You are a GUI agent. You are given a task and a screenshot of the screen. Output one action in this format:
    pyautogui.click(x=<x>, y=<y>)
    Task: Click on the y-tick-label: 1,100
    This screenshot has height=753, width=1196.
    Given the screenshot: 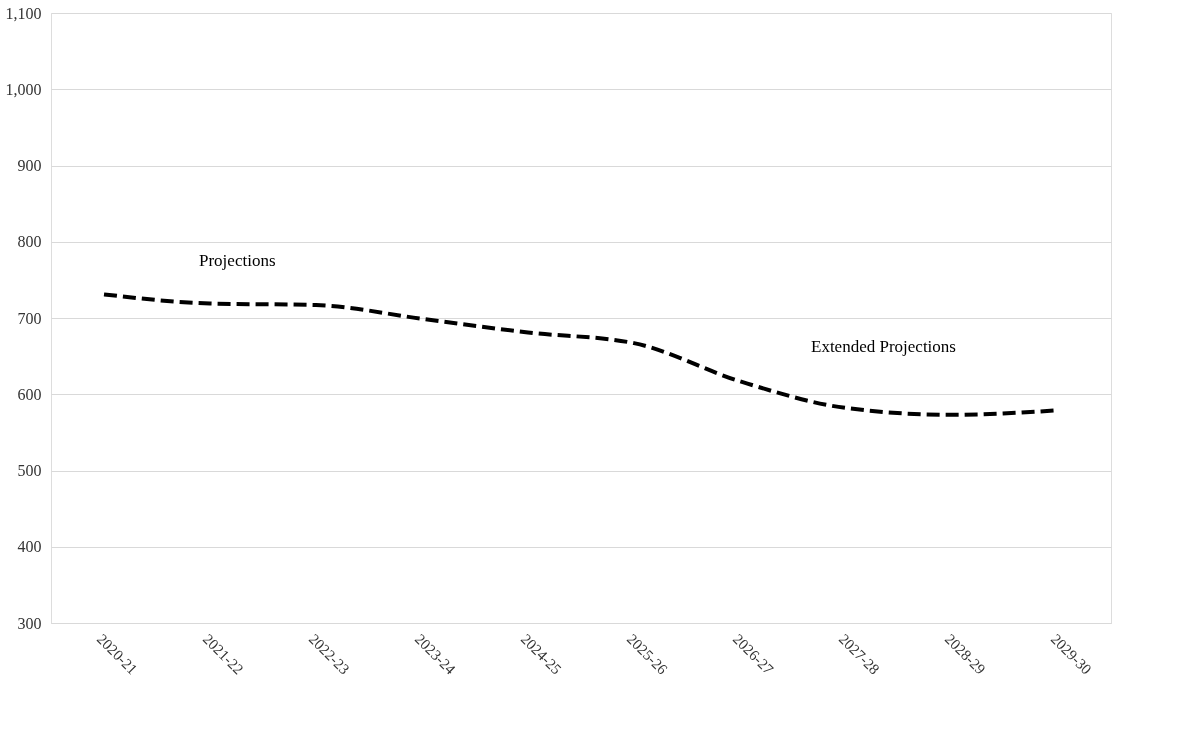 What is the action you would take?
    pyautogui.click(x=23, y=13)
    